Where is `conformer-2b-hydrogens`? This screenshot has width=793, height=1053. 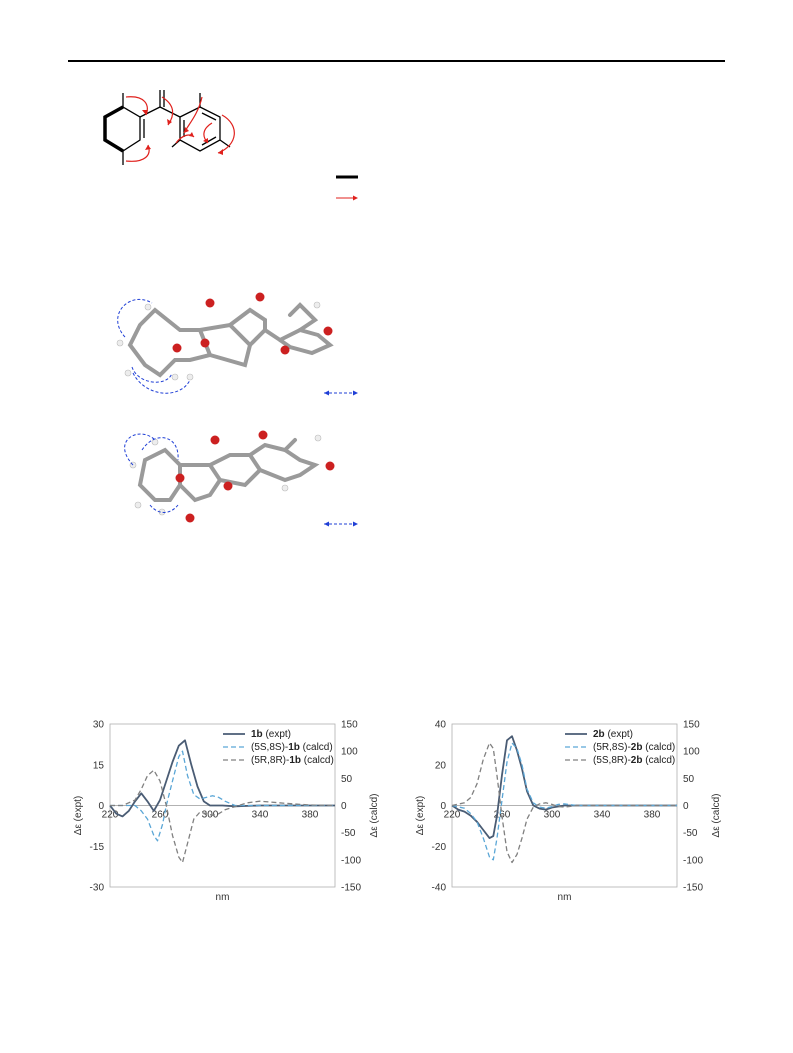 conformer-2b-hydrogens is located at coordinates (225, 475).